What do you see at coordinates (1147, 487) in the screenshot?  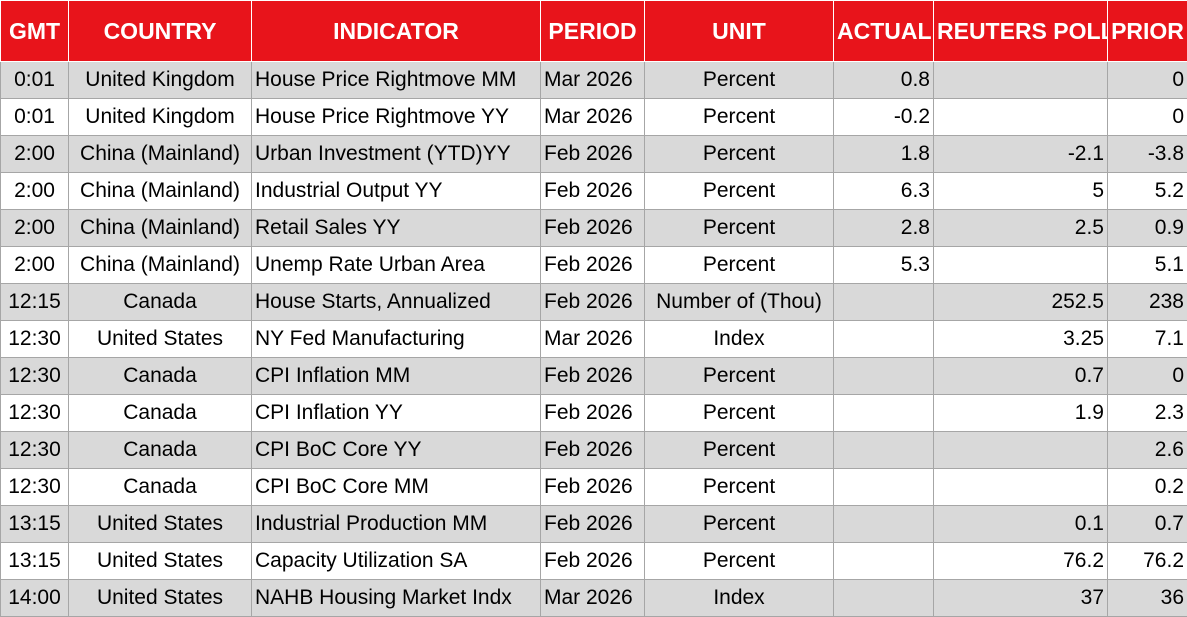 I see `cell-prior: 0.2` at bounding box center [1147, 487].